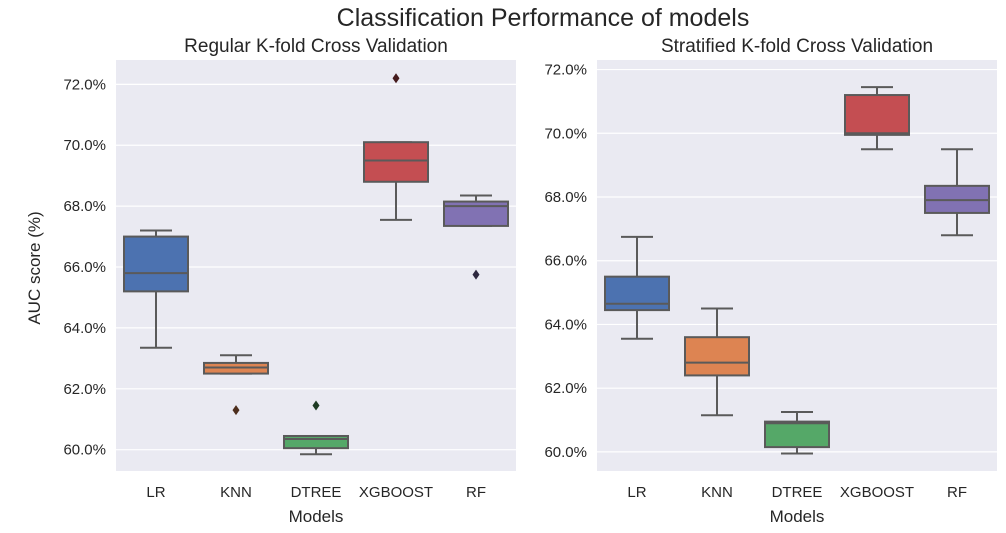  I want to click on figure-title: Classification Performance of models, so click(543, 18).